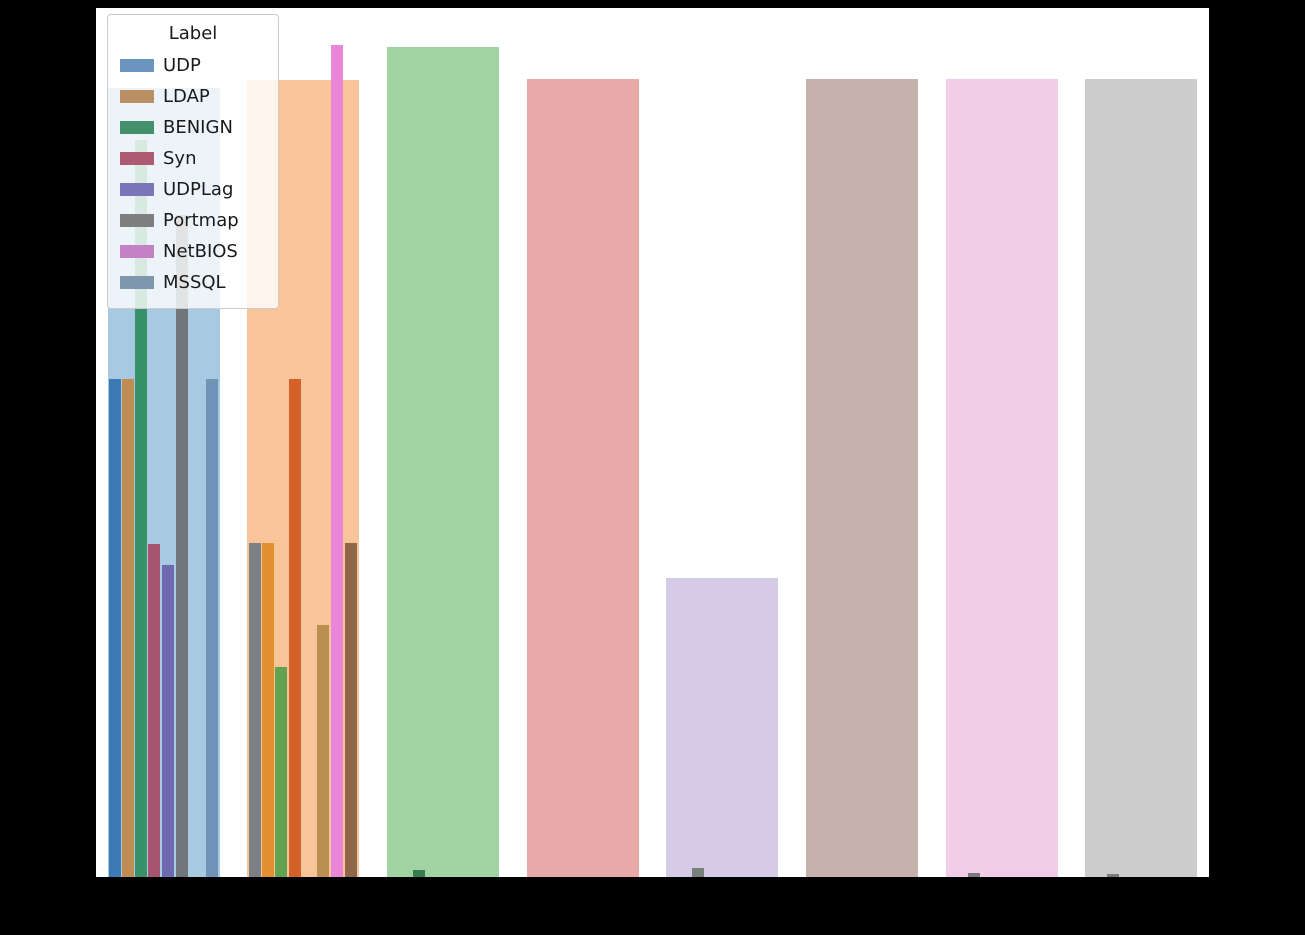  I want to click on background-bar-Portmap, so click(861, 478).